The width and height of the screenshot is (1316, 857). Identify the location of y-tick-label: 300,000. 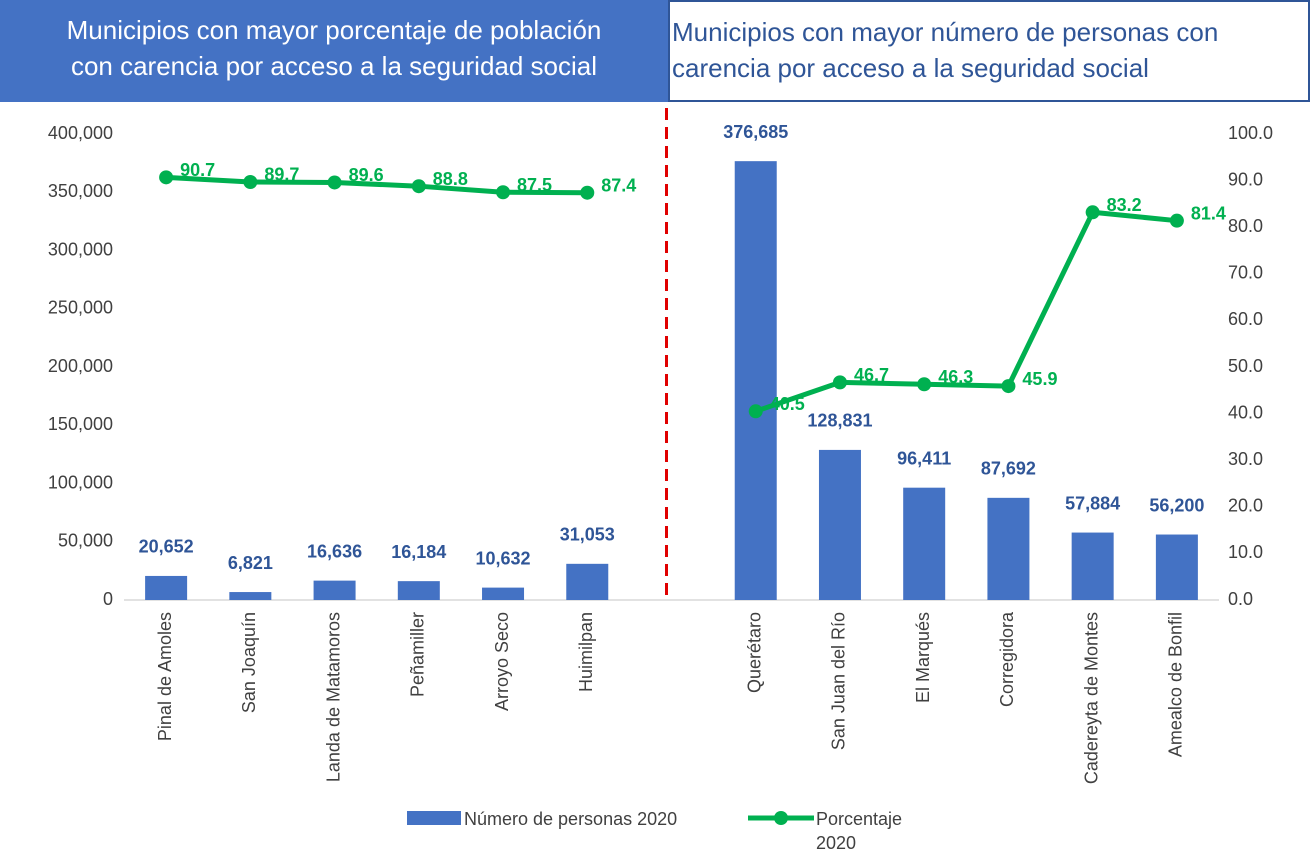
(80, 249).